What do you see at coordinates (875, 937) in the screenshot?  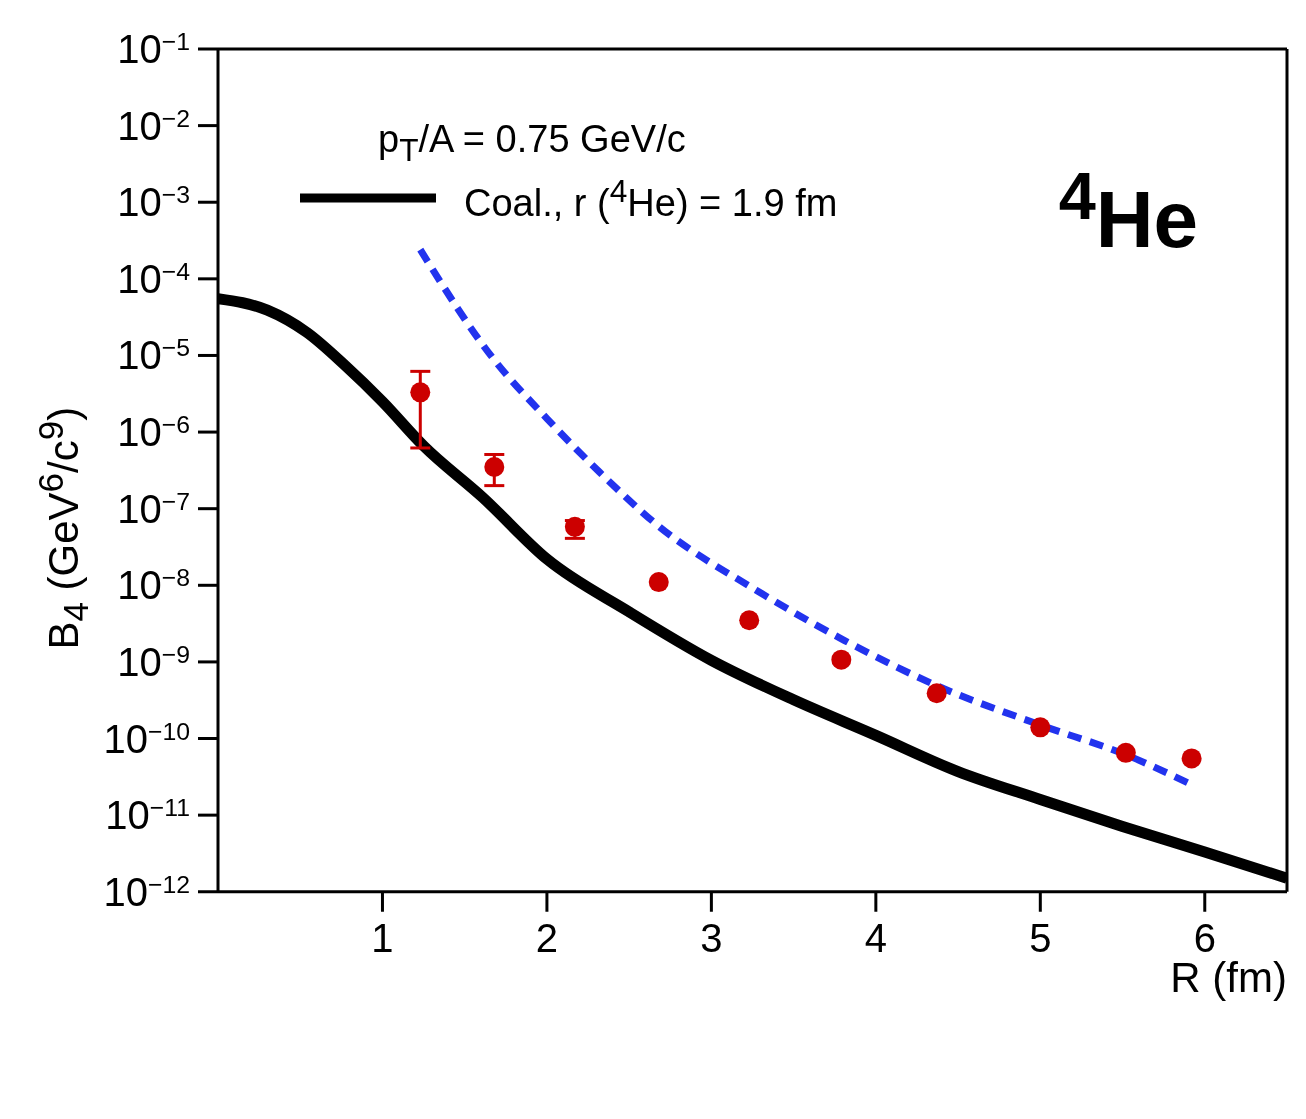 I see `x-tick-label: 4` at bounding box center [875, 937].